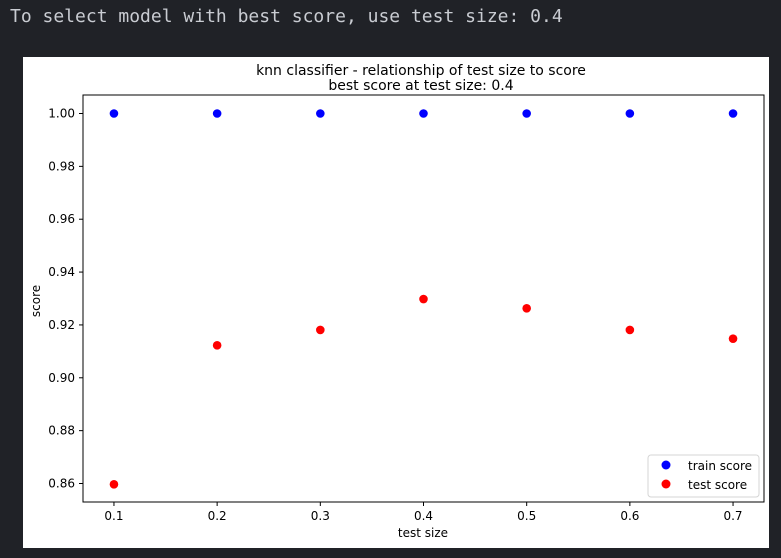  I want to click on y-tick-label: 0.88, so click(61, 431).